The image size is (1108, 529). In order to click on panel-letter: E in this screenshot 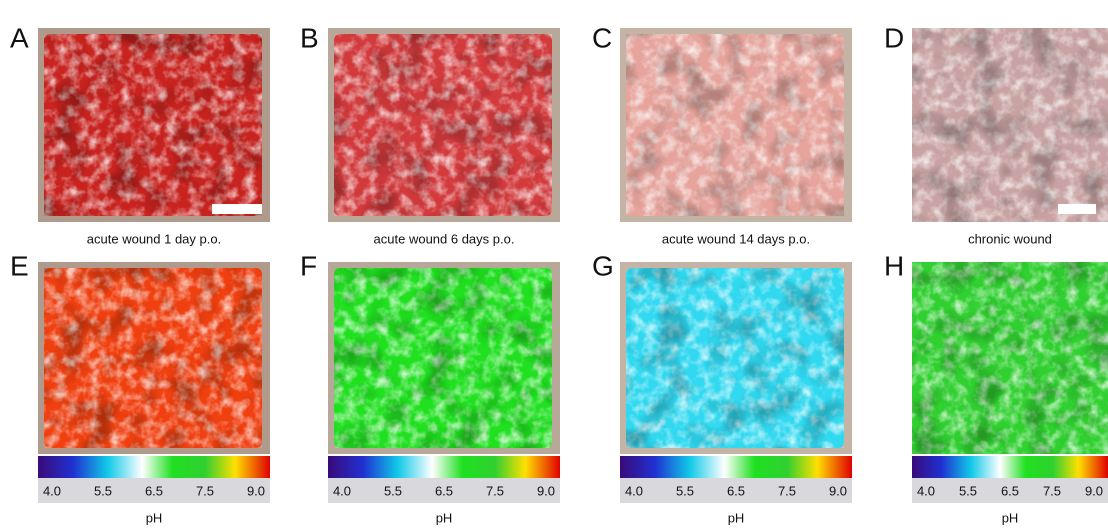, I will do `click(19, 265)`.